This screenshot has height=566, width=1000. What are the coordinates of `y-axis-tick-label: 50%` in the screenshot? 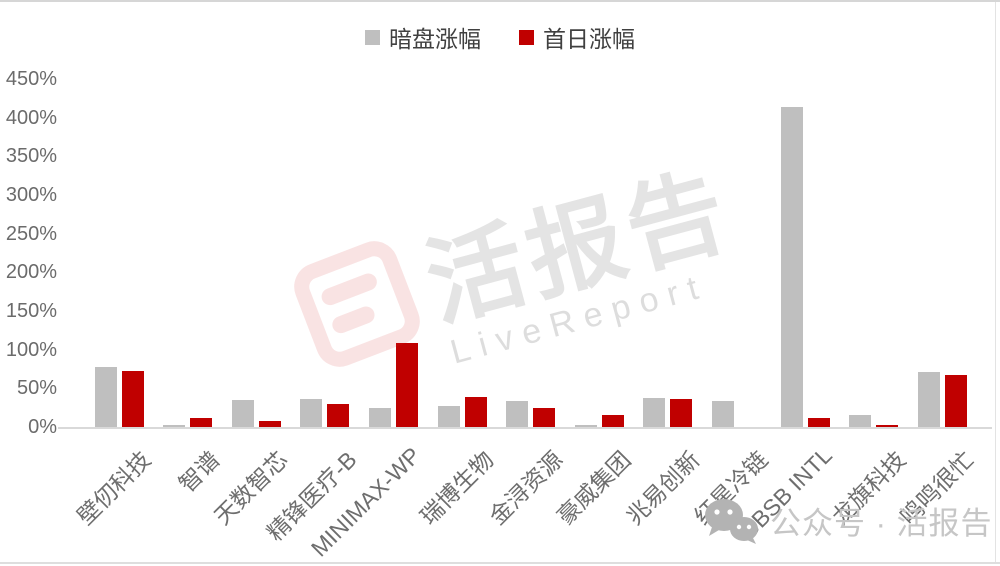 It's located at (36, 388).